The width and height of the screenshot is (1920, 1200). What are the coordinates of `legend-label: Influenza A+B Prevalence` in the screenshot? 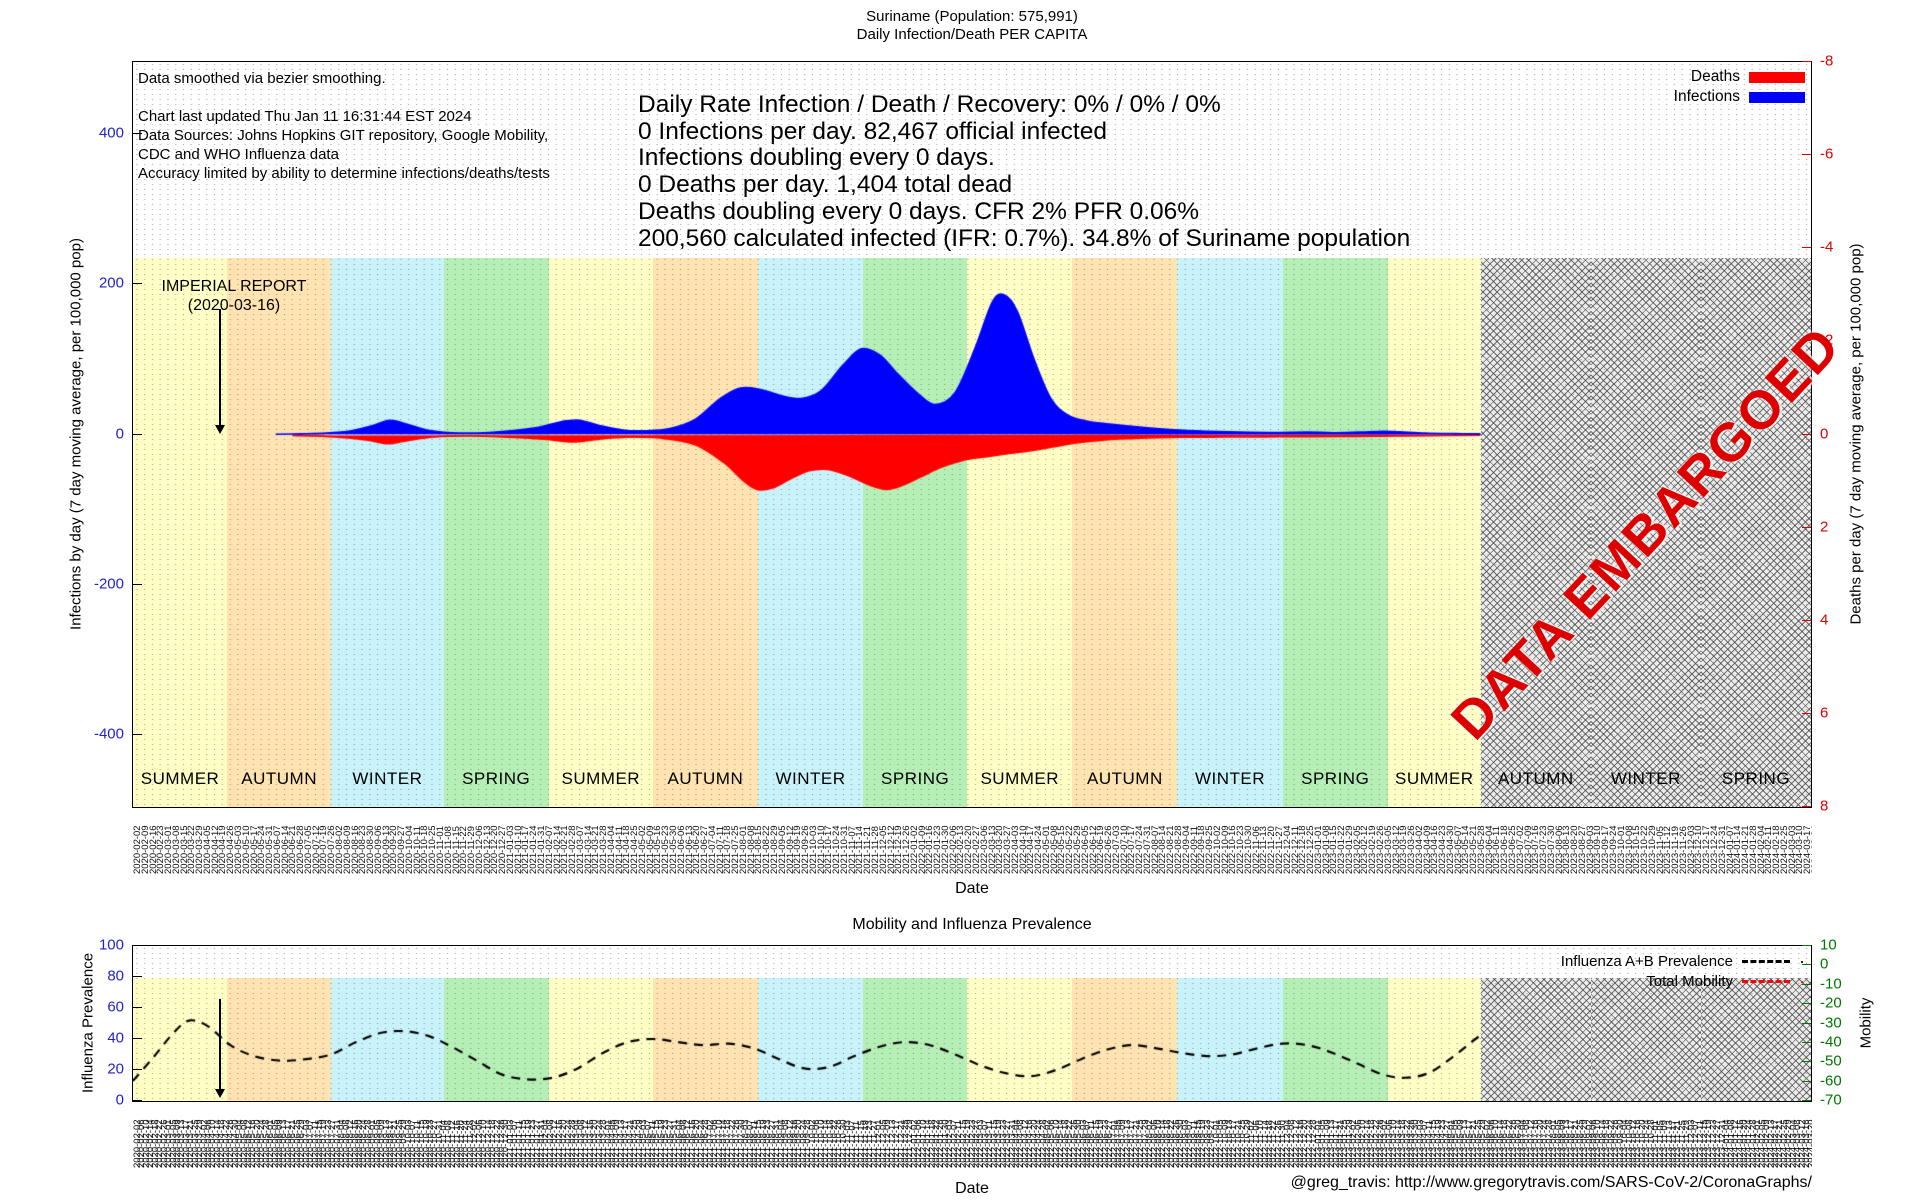 It's located at (1646, 961).